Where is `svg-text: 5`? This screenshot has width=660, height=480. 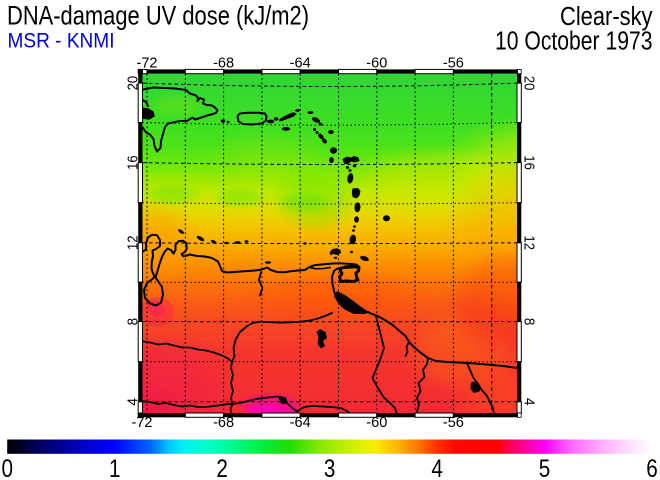
svg-text: 5 is located at coordinates (545, 467).